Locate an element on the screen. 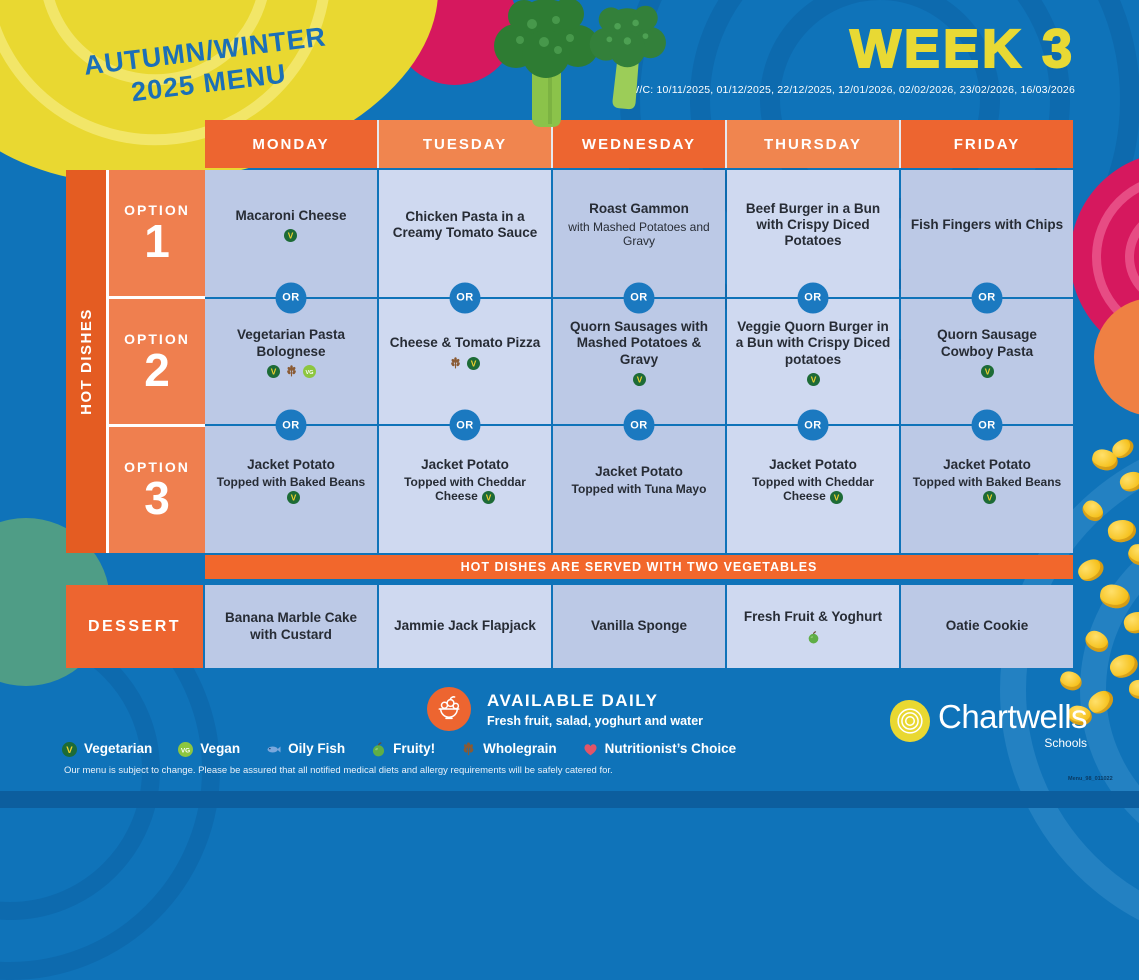 The height and width of the screenshot is (980, 1139). option-2-label: OPTION 2 is located at coordinates (157, 360).